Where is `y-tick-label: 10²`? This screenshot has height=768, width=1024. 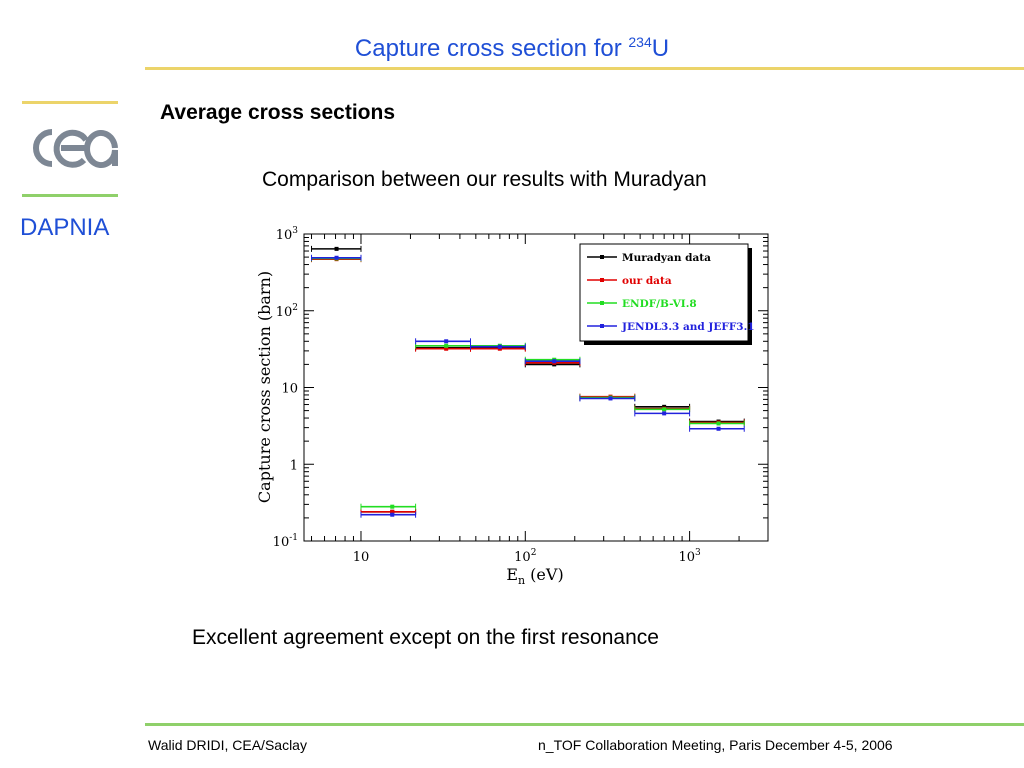 y-tick-label: 10² is located at coordinates (287, 311).